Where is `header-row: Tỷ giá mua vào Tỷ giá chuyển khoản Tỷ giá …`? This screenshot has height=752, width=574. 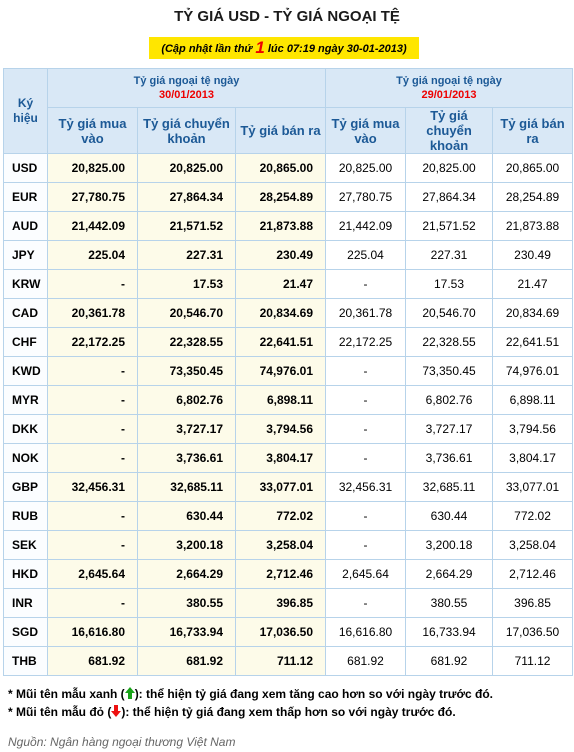 header-row: Tỷ giá mua vào Tỷ giá chuyển khoản Tỷ giá … is located at coordinates (289, 130).